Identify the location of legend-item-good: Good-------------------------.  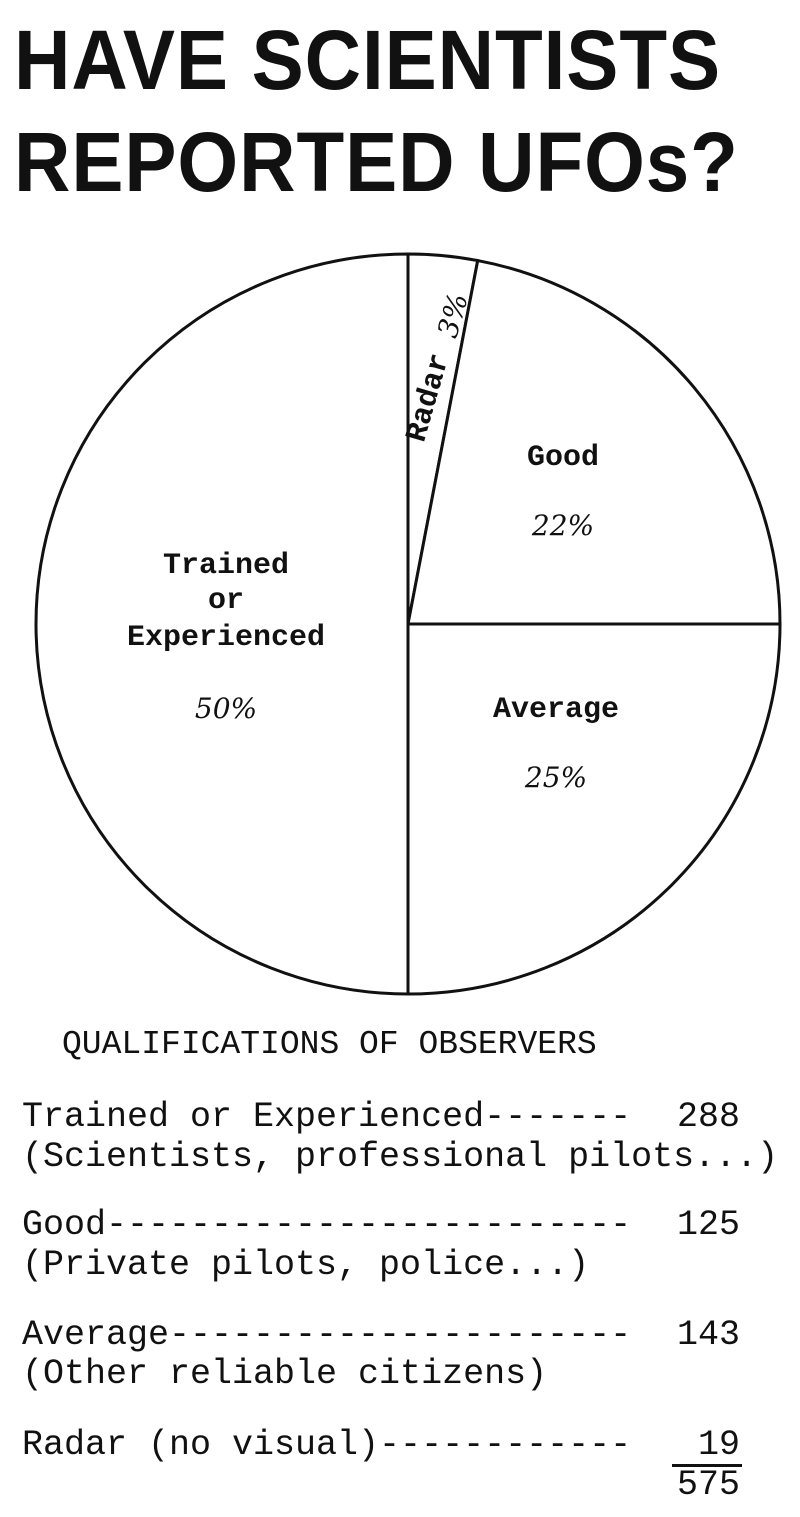
(327, 1225).